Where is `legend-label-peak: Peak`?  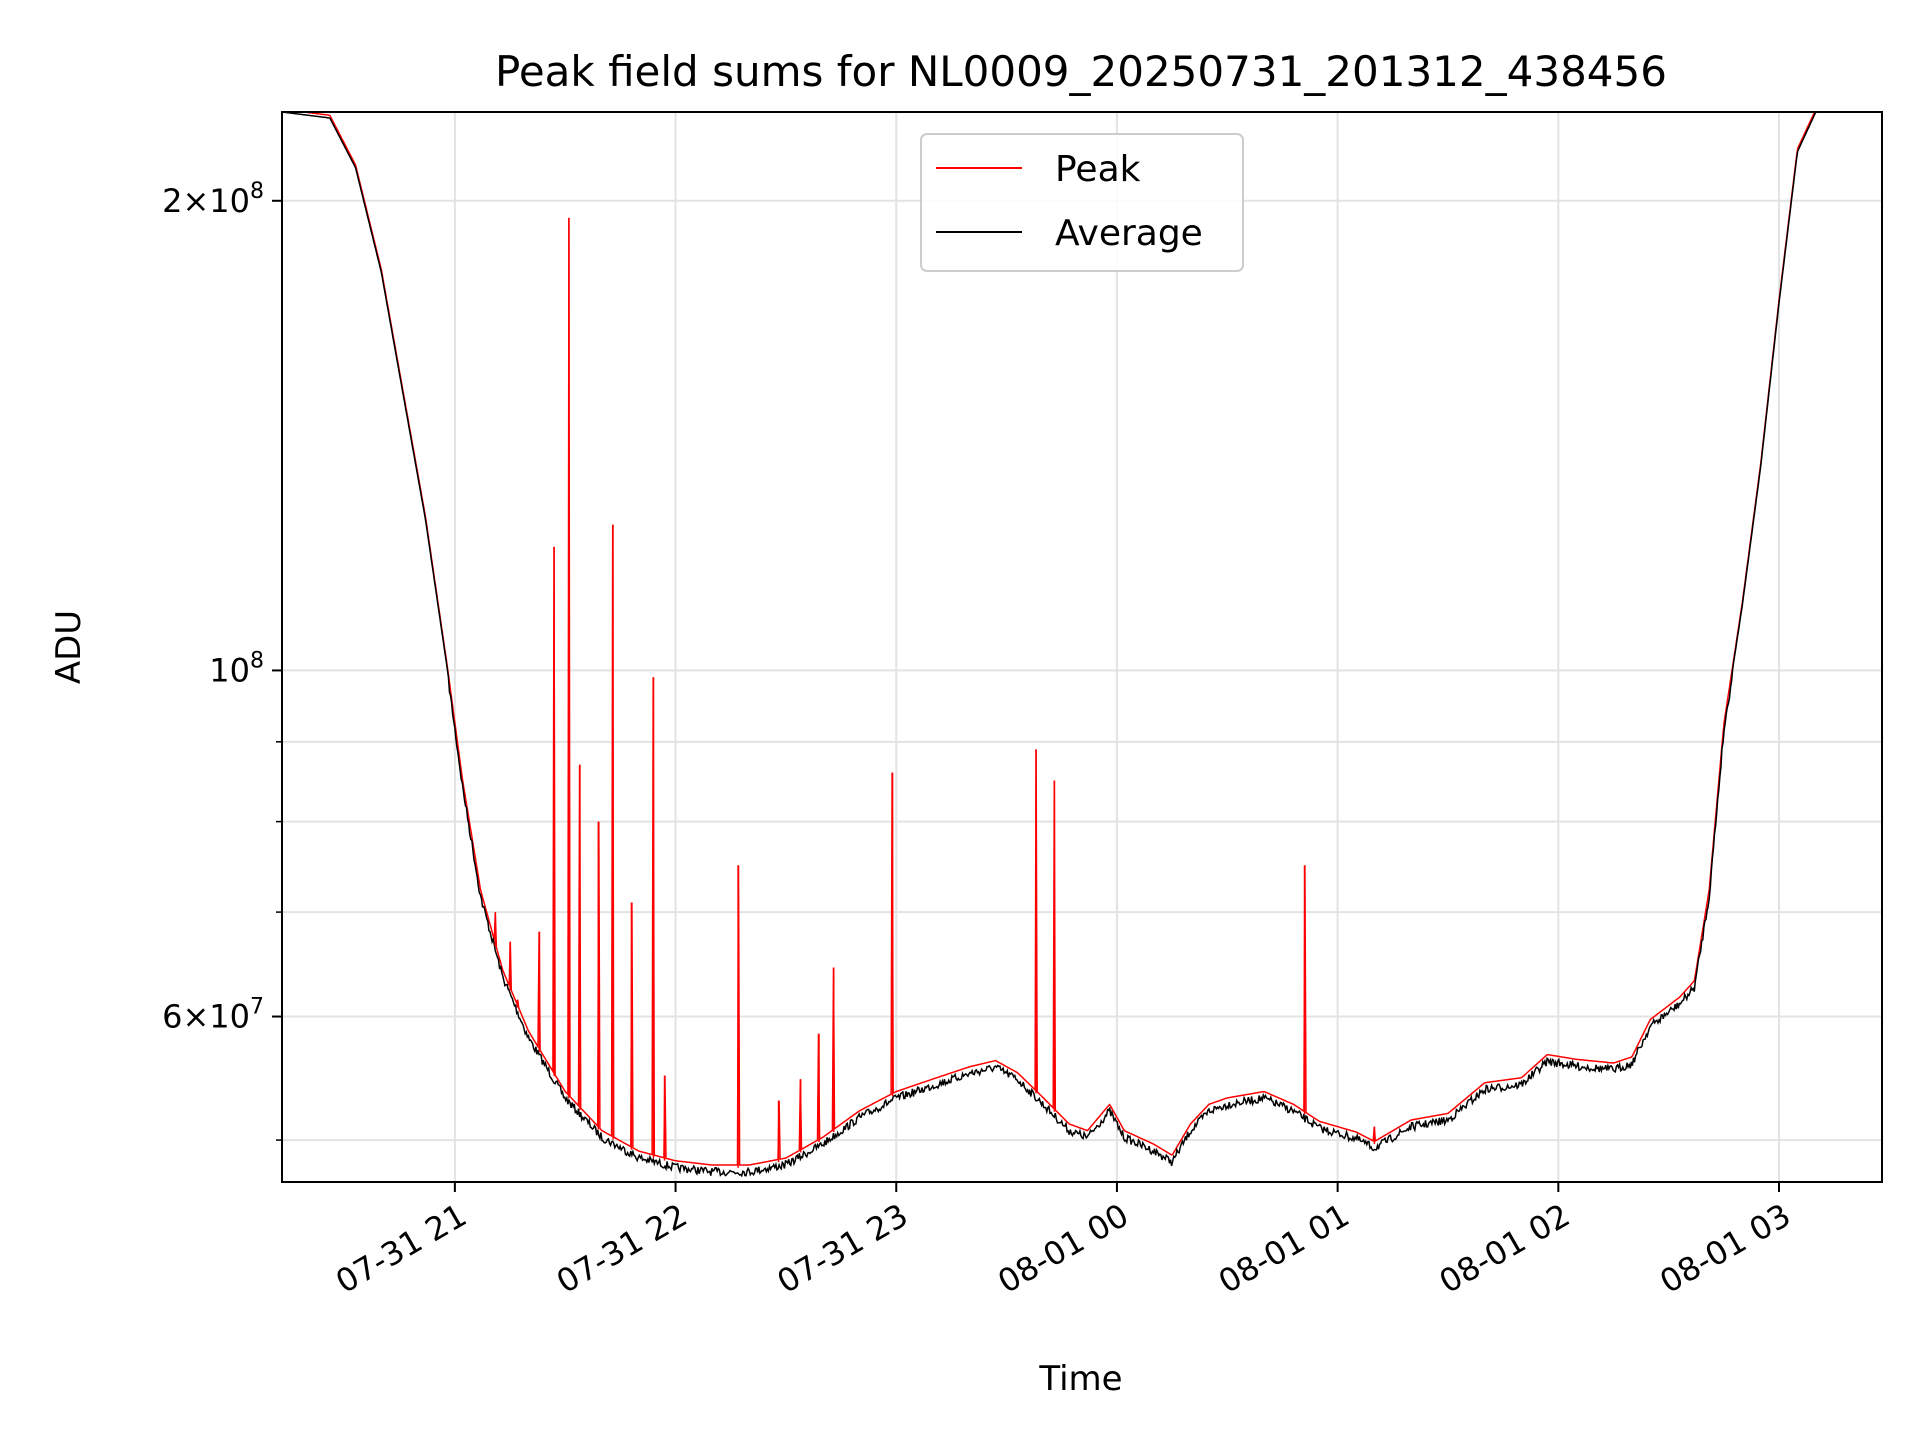 legend-label-peak: Peak is located at coordinates (1098, 169).